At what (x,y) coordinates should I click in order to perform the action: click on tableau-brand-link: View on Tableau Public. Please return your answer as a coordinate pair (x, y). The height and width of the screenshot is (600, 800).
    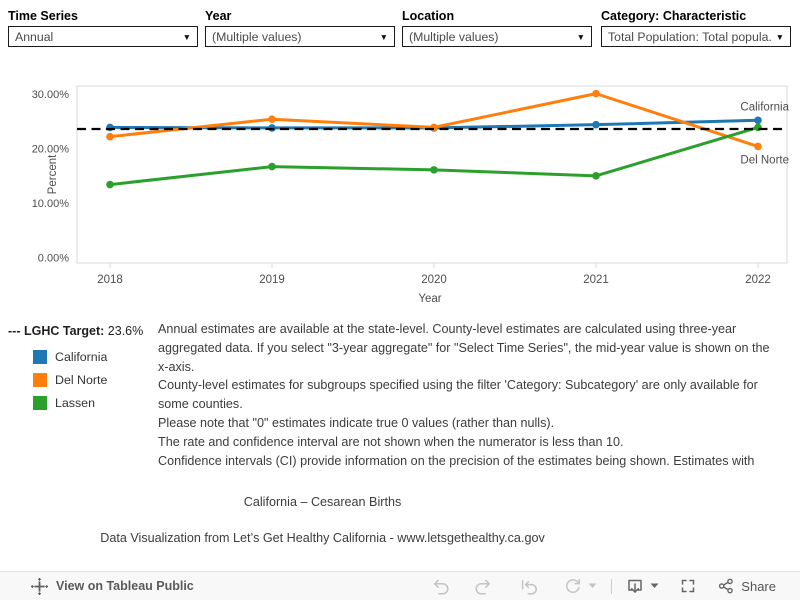
    Looking at the image, I should click on (112, 586).